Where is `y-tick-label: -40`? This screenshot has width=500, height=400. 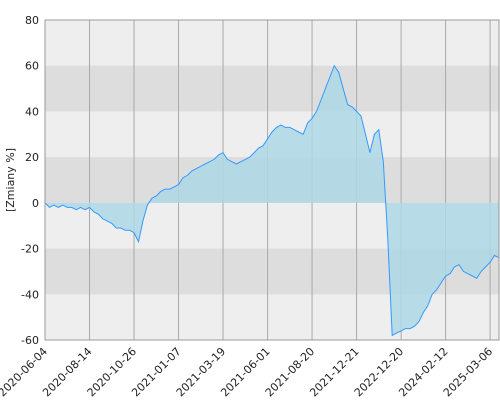
y-tick-label: -40 is located at coordinates (30, 294).